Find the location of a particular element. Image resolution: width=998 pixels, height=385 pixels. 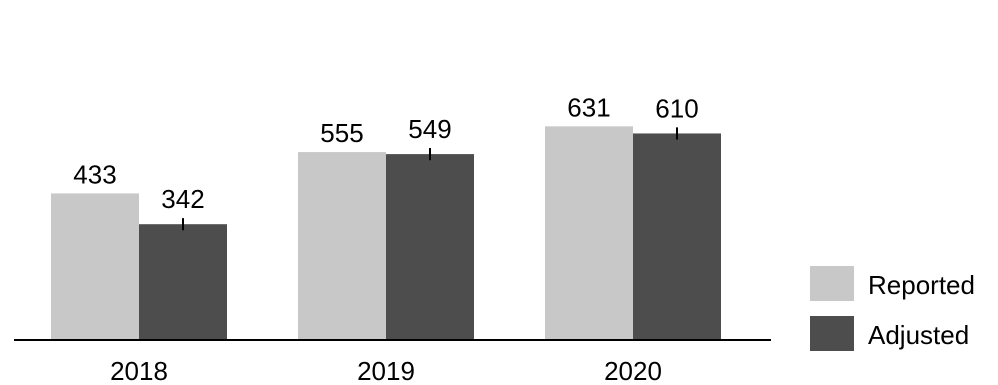

x-tick-label-2018: 2018 is located at coordinates (139, 370).